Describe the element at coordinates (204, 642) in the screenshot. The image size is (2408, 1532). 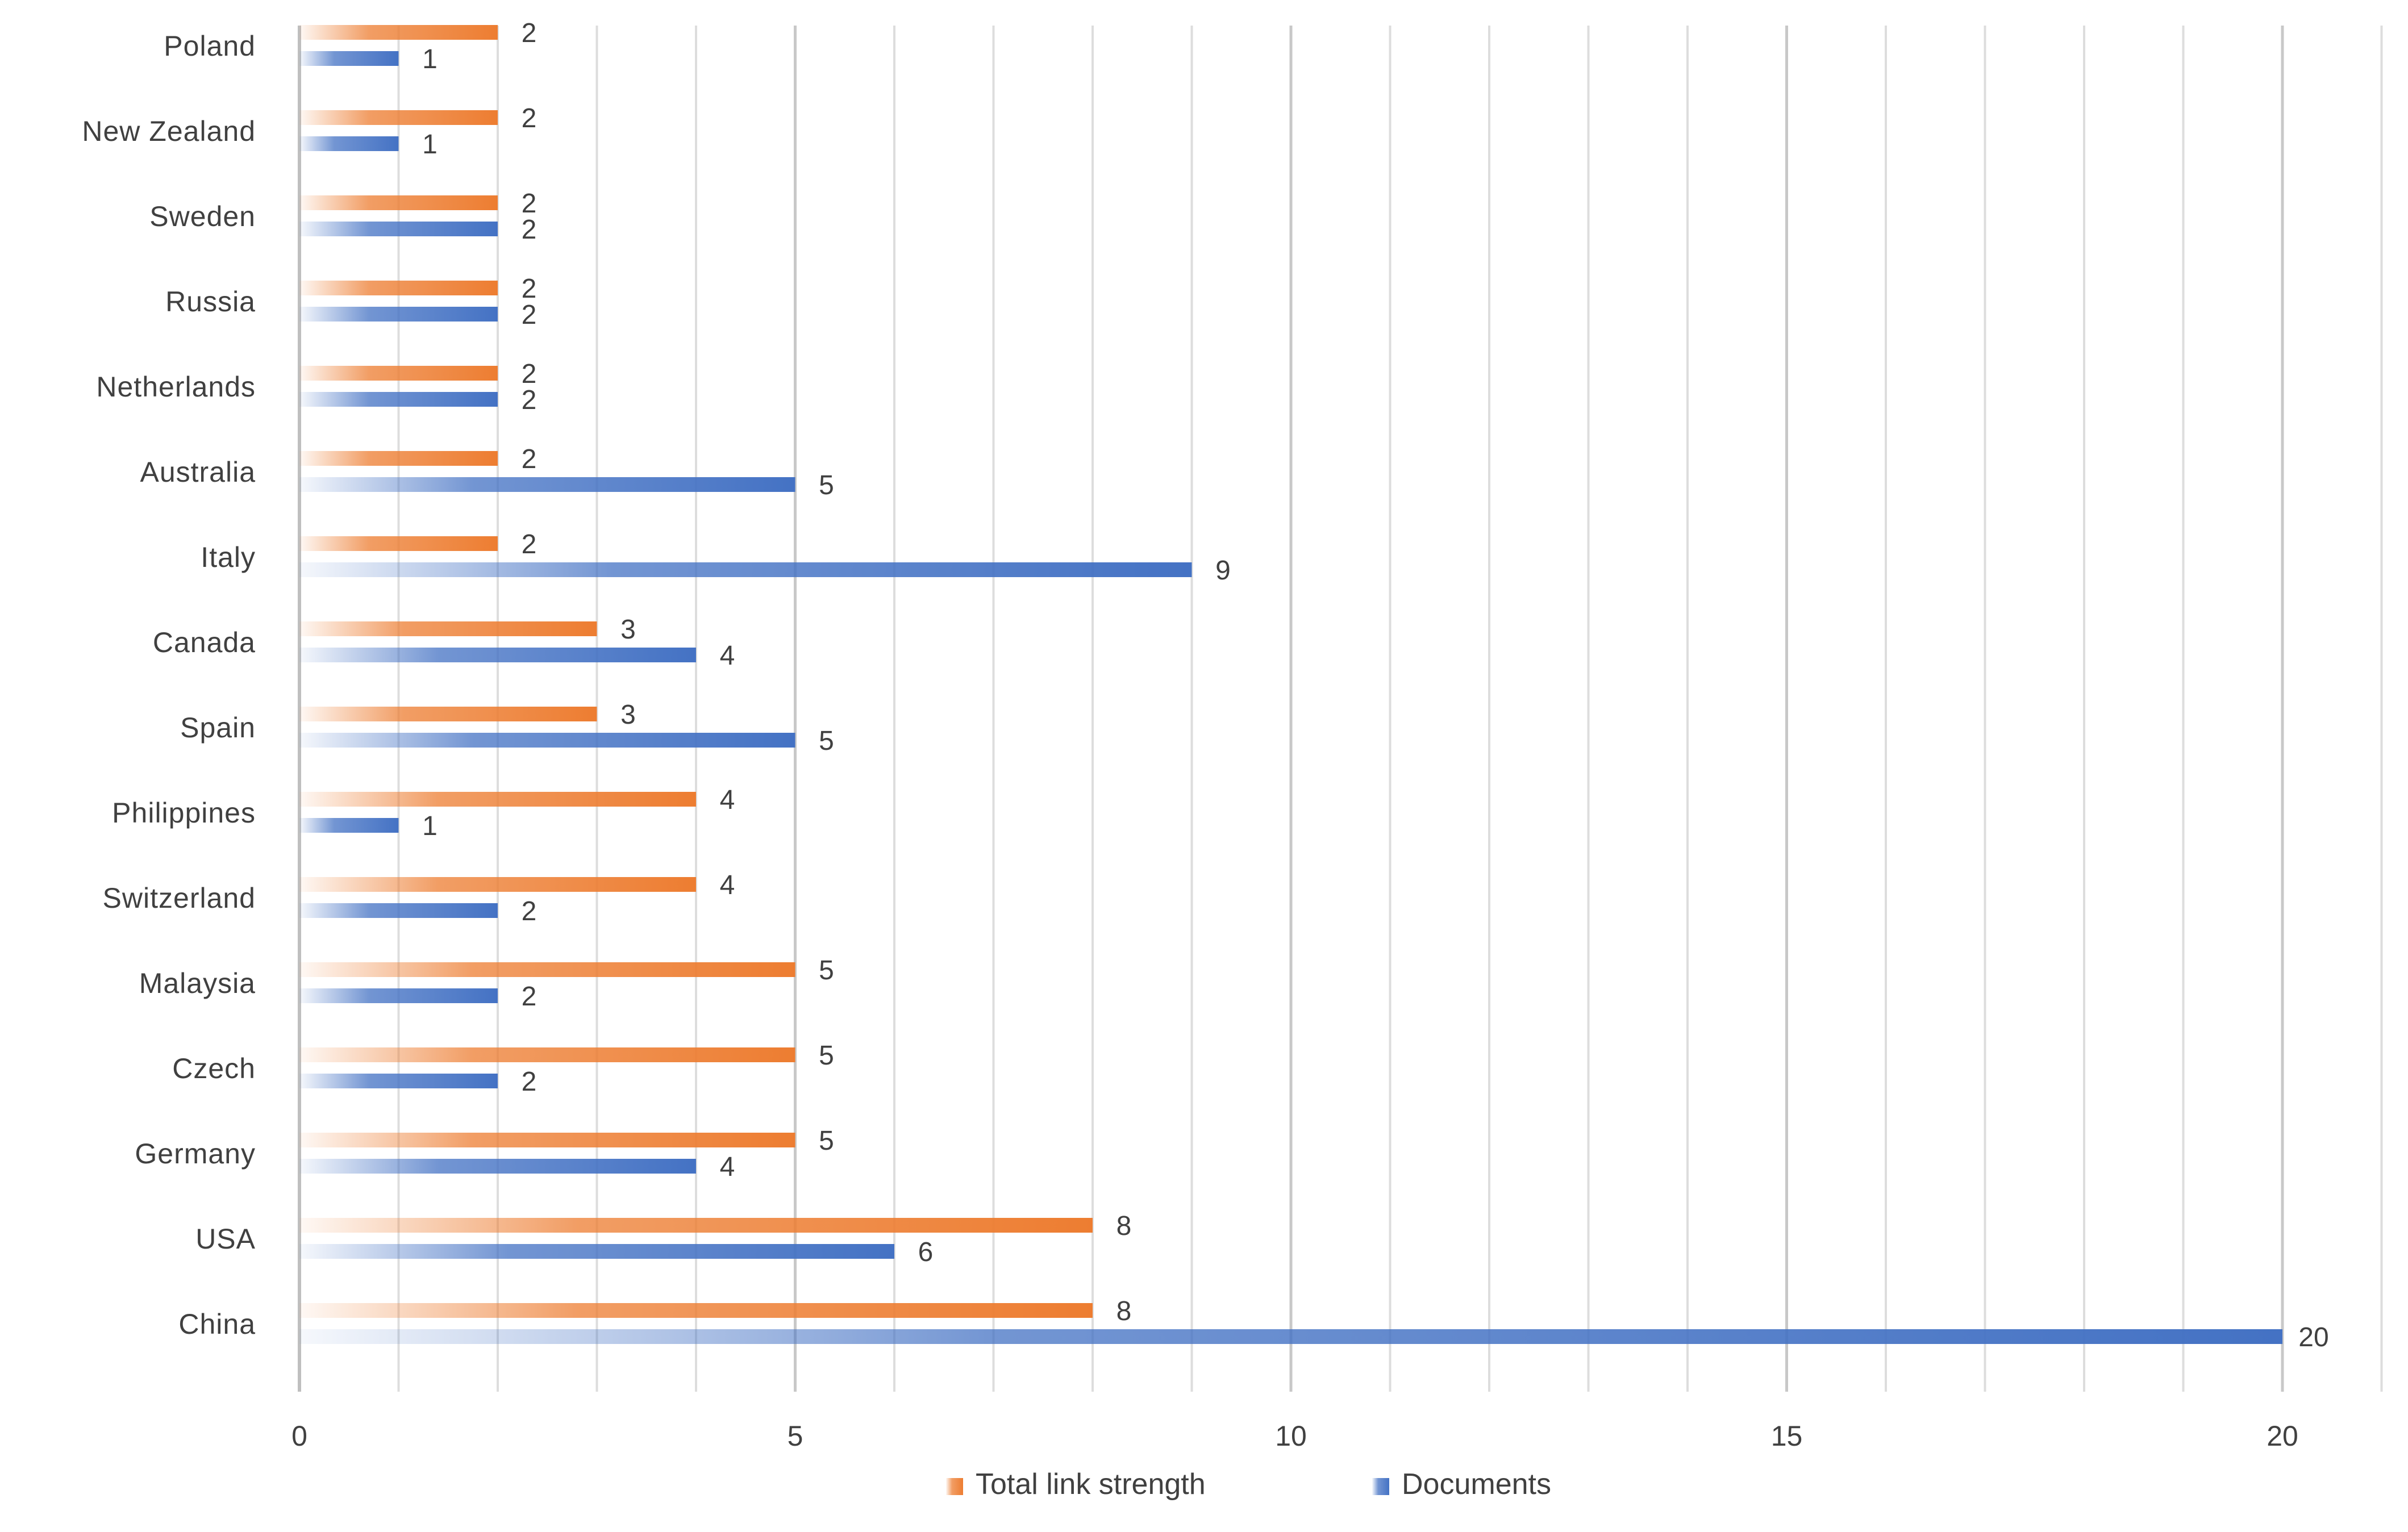
I see `category-label-canada: Canada` at that location.